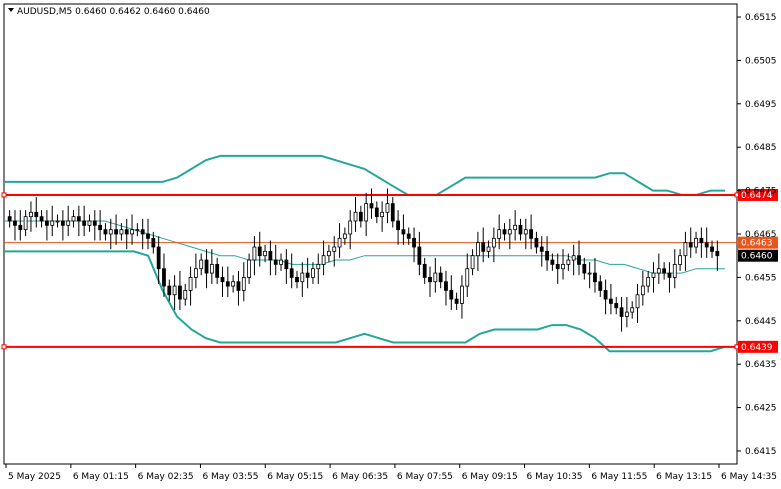 The height and width of the screenshot is (489, 781). Describe the element at coordinates (758, 255) in the screenshot. I see `current-price-tag` at that location.